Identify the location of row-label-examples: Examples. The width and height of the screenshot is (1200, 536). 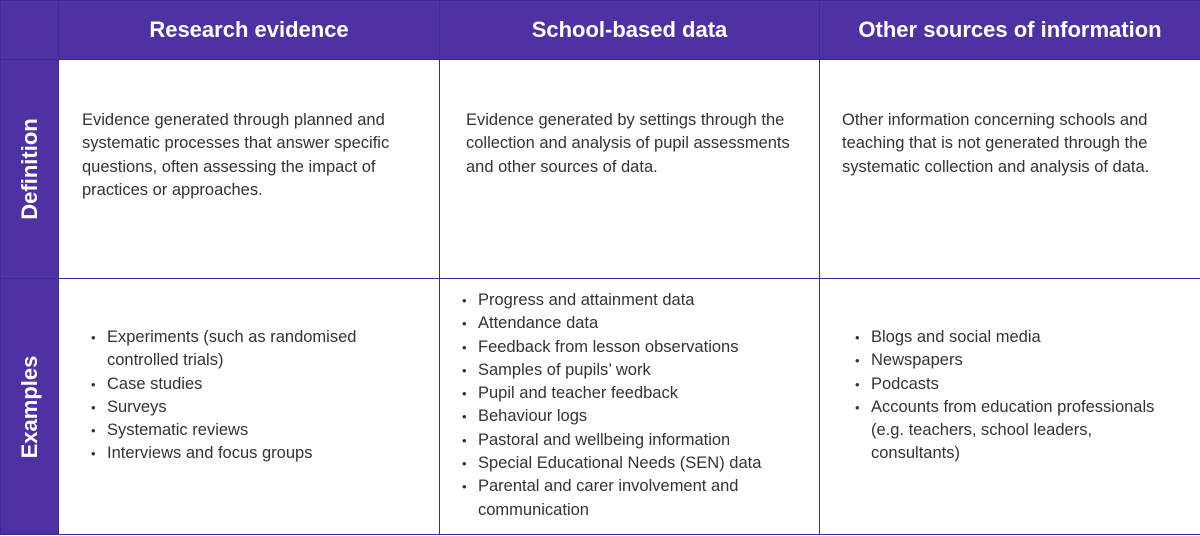
(29, 406).